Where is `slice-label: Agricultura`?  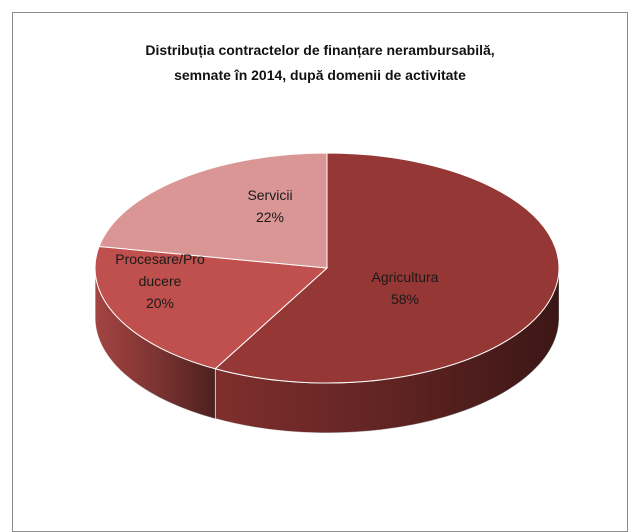 slice-label: Agricultura is located at coordinates (405, 277).